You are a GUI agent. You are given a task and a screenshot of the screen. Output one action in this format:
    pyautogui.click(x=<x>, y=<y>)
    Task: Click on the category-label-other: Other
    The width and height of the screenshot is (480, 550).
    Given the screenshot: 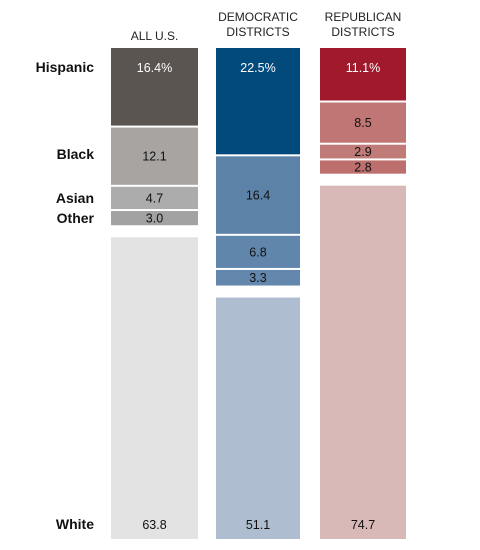 What is the action you would take?
    pyautogui.click(x=76, y=218)
    